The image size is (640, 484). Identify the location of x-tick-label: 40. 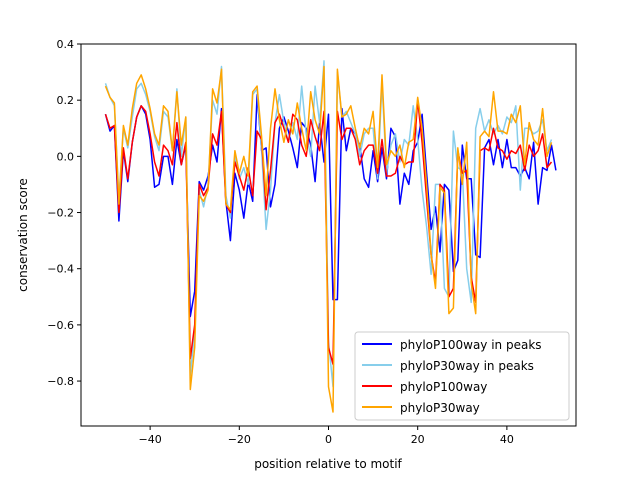
(507, 439).